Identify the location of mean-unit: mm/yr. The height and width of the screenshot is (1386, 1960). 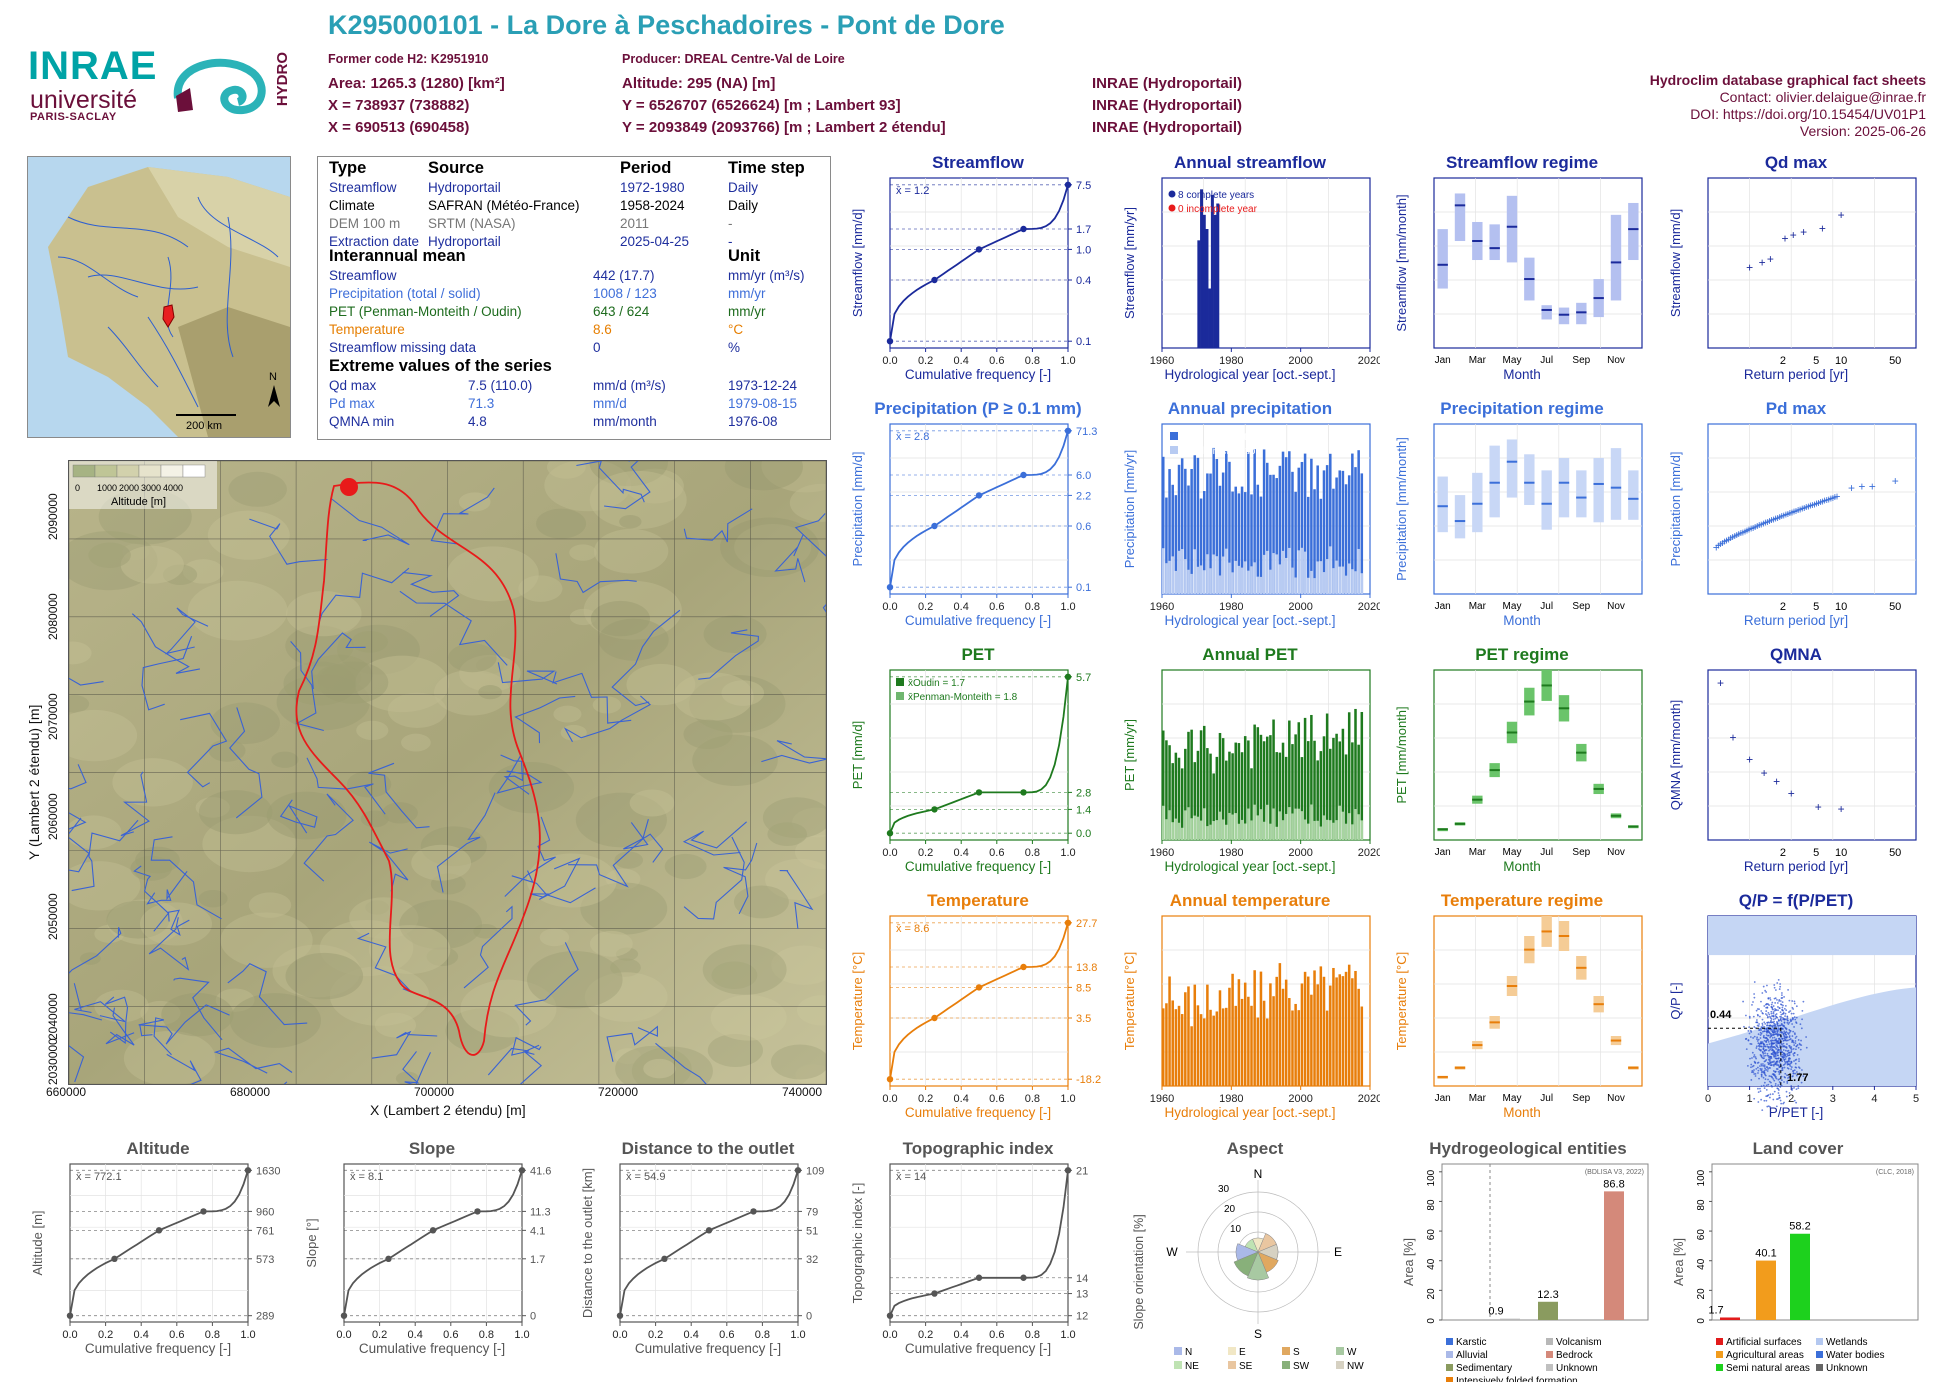
(747, 311).